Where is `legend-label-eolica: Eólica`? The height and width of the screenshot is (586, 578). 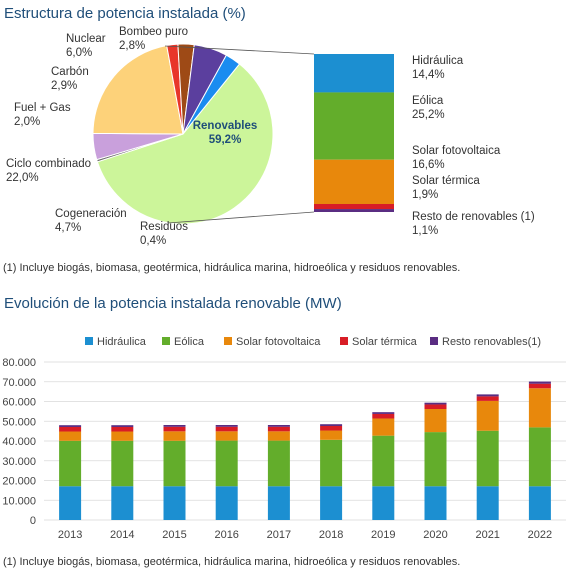
legend-label-eolica: Eólica is located at coordinates (189, 342).